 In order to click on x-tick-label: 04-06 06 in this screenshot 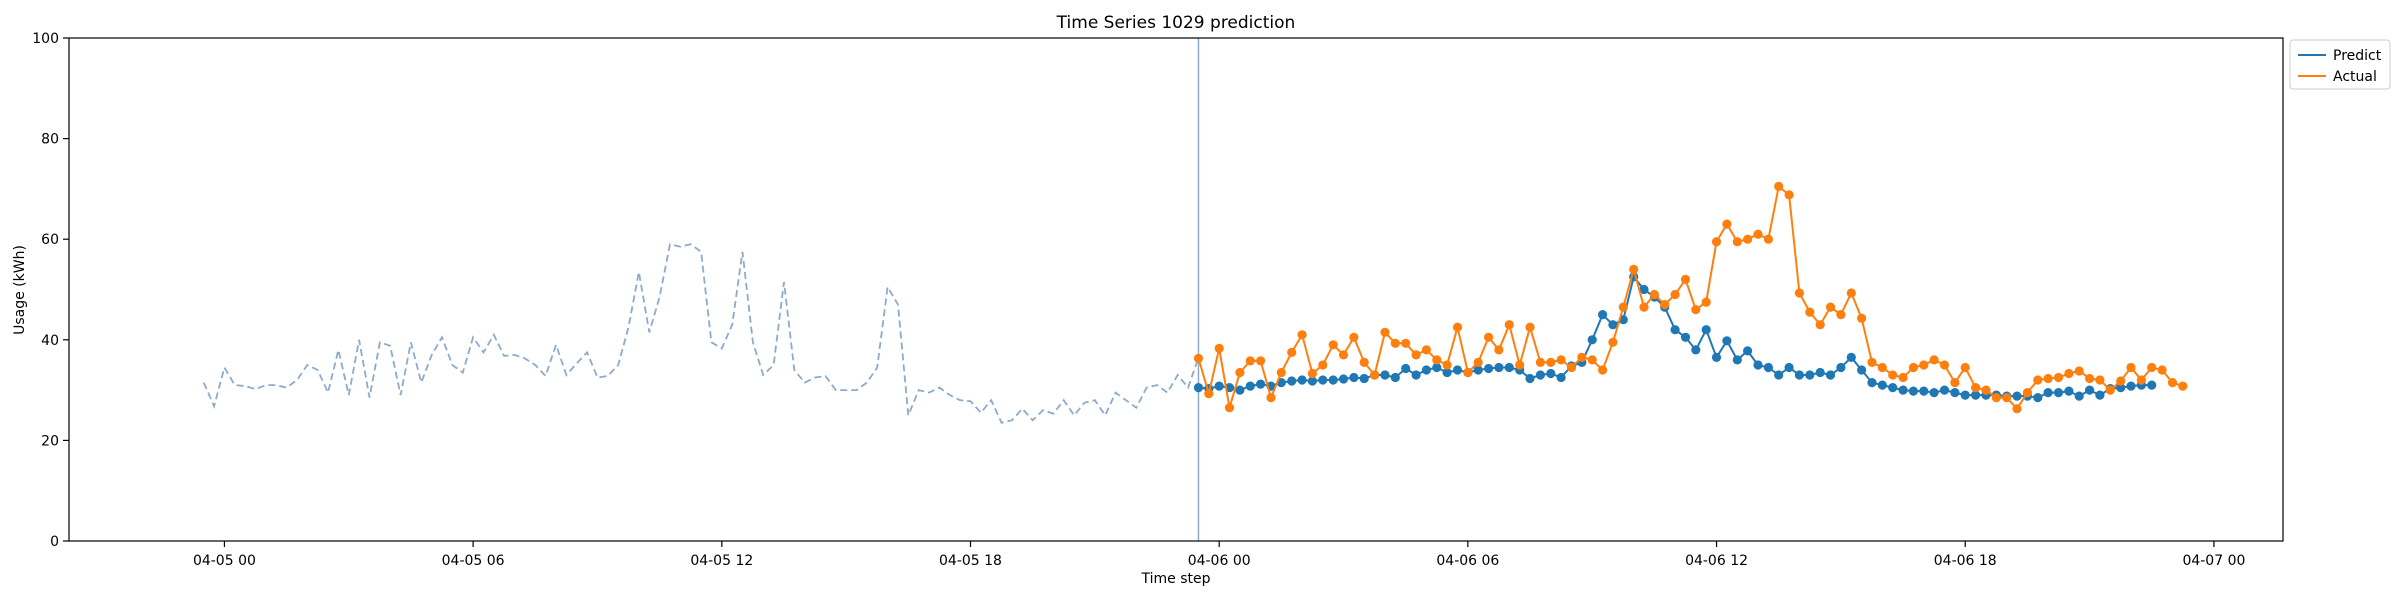, I will do `click(1467, 561)`.